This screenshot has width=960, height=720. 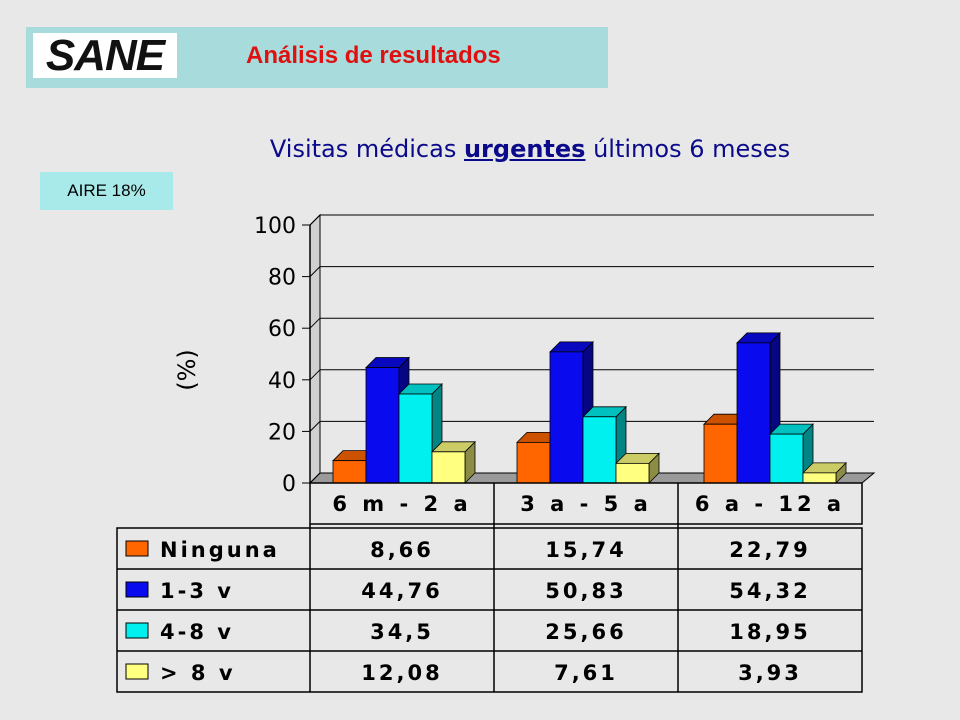 I want to click on y-tick-label: 40, so click(x=282, y=381).